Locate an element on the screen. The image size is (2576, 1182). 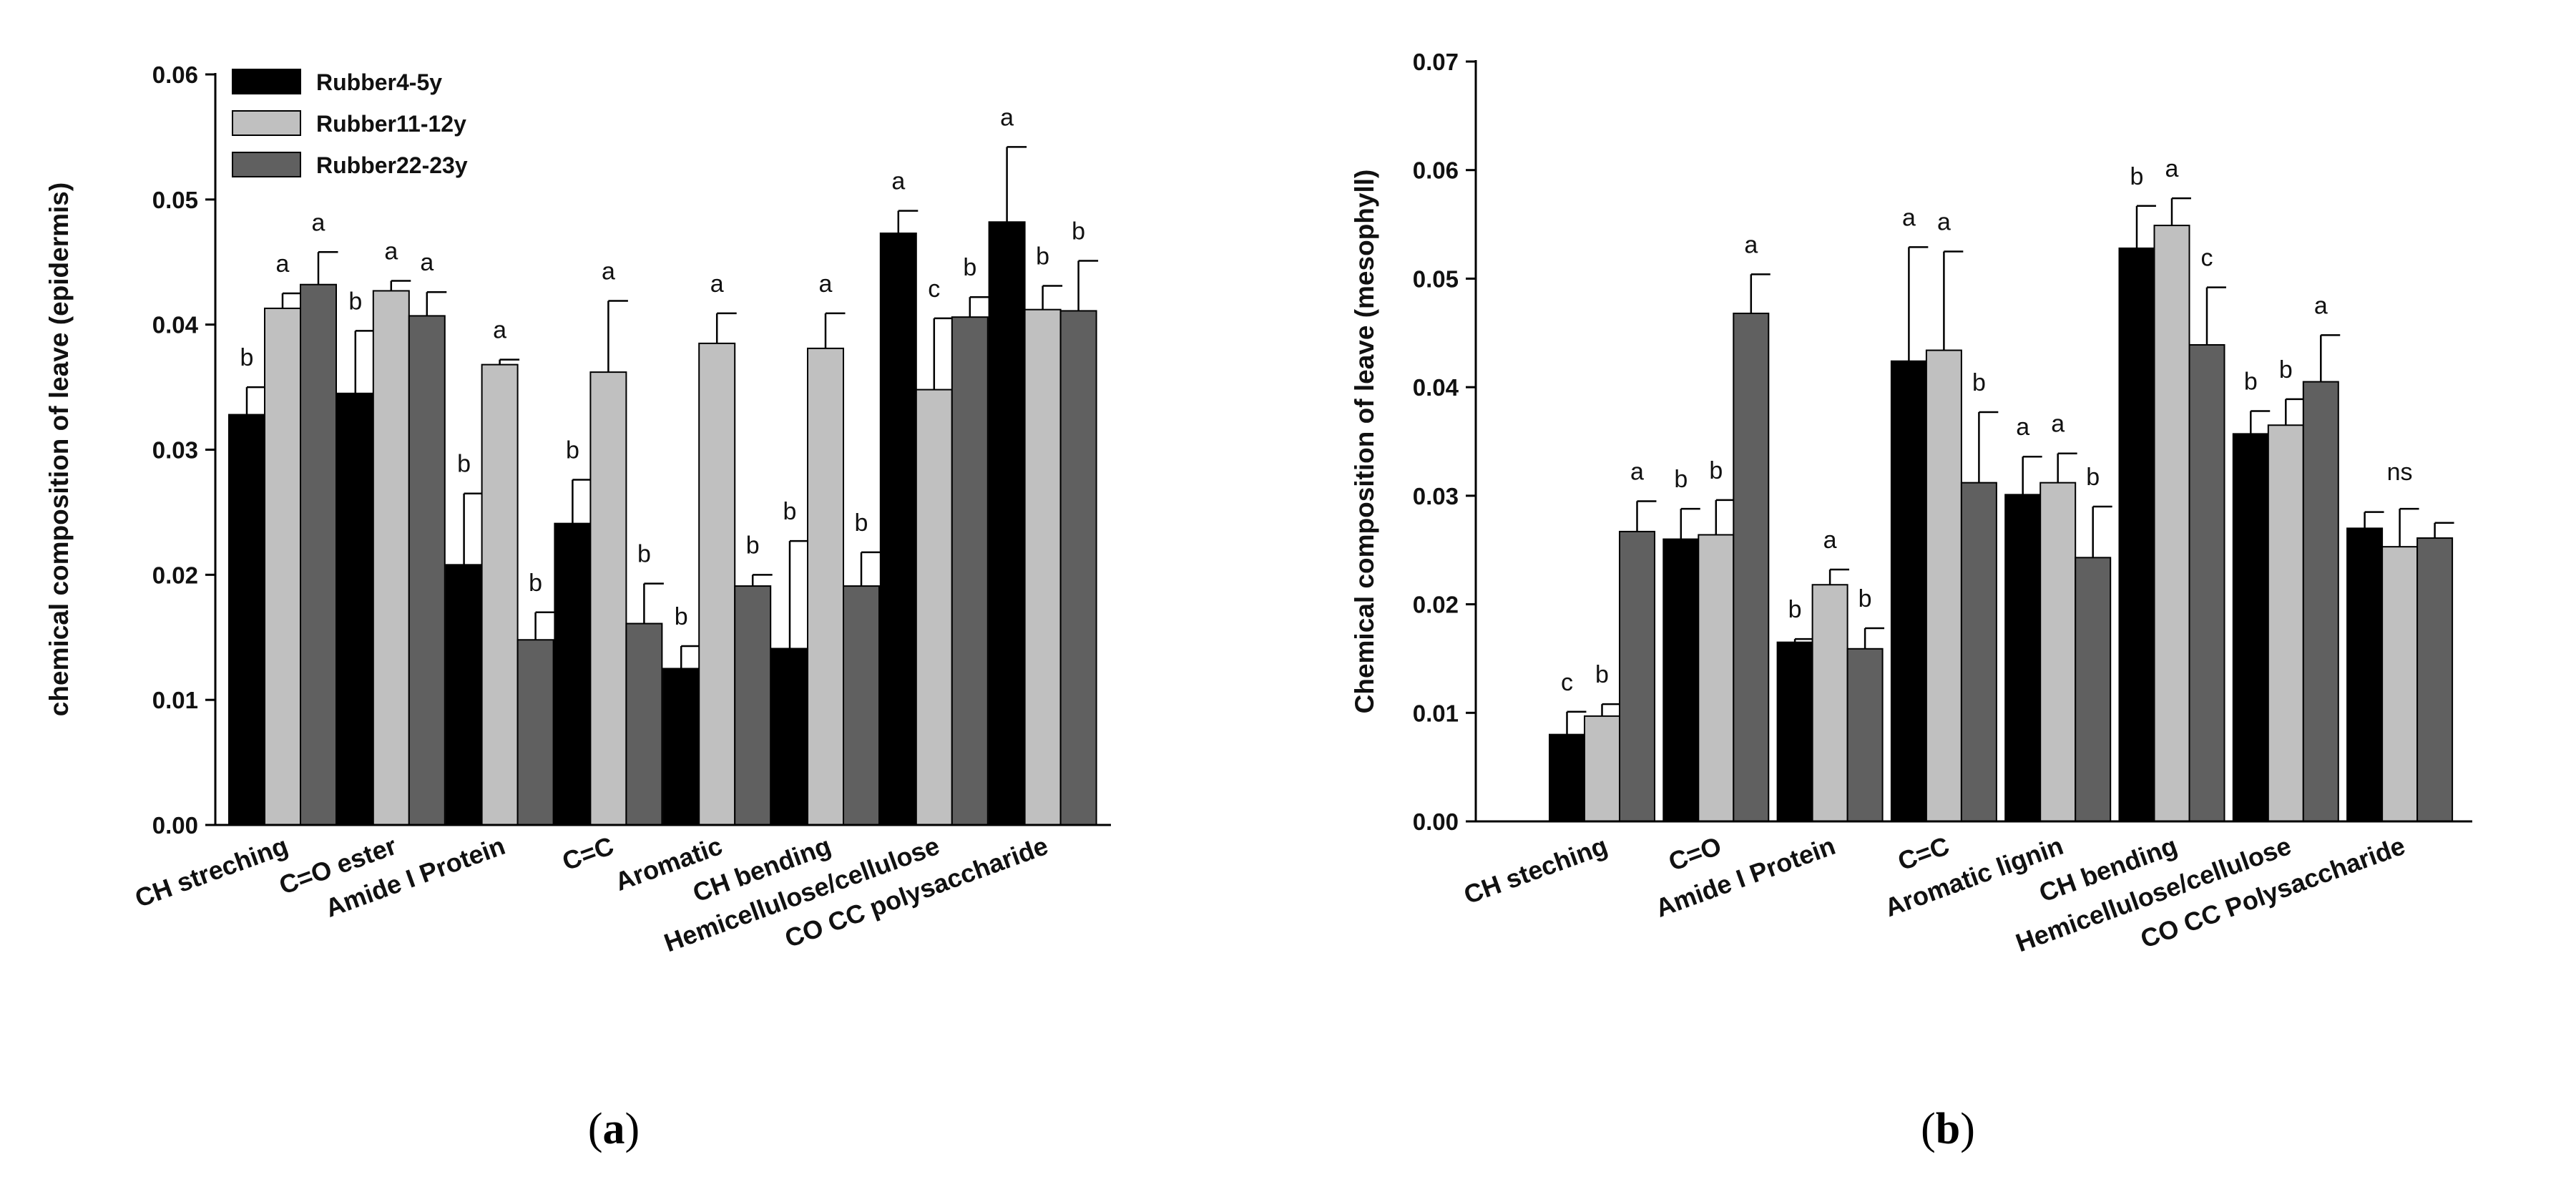
panel-label-b: (b) is located at coordinates (1948, 1129).